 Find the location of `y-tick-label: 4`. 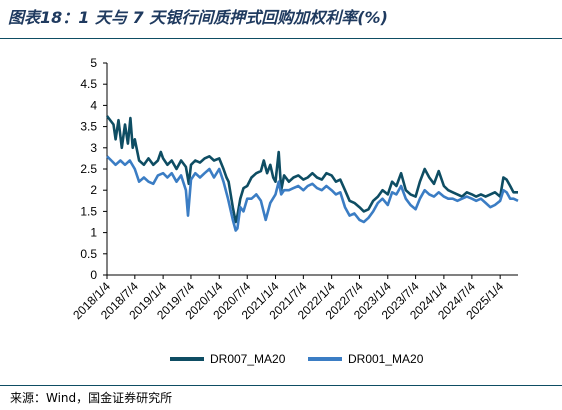

y-tick-label: 4 is located at coordinates (93, 105).